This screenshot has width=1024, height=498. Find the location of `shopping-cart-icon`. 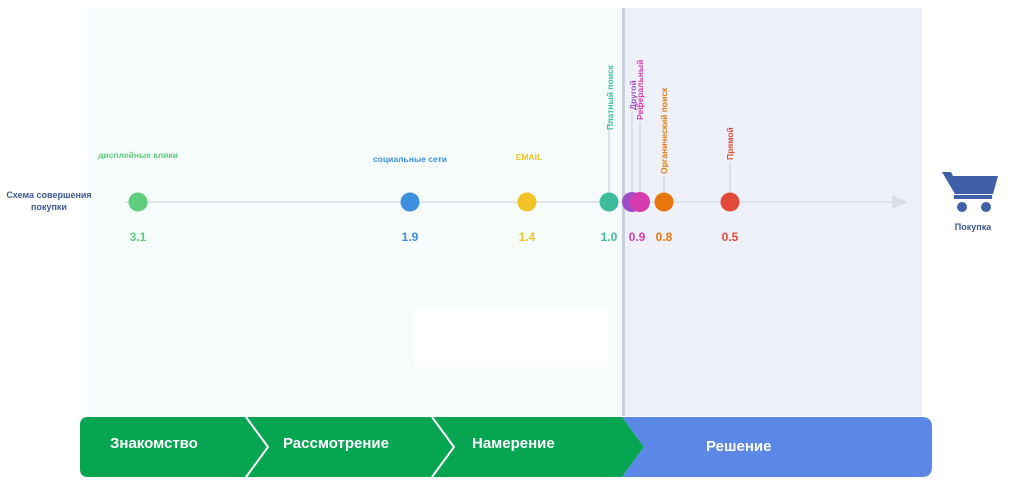

shopping-cart-icon is located at coordinates (970, 192).